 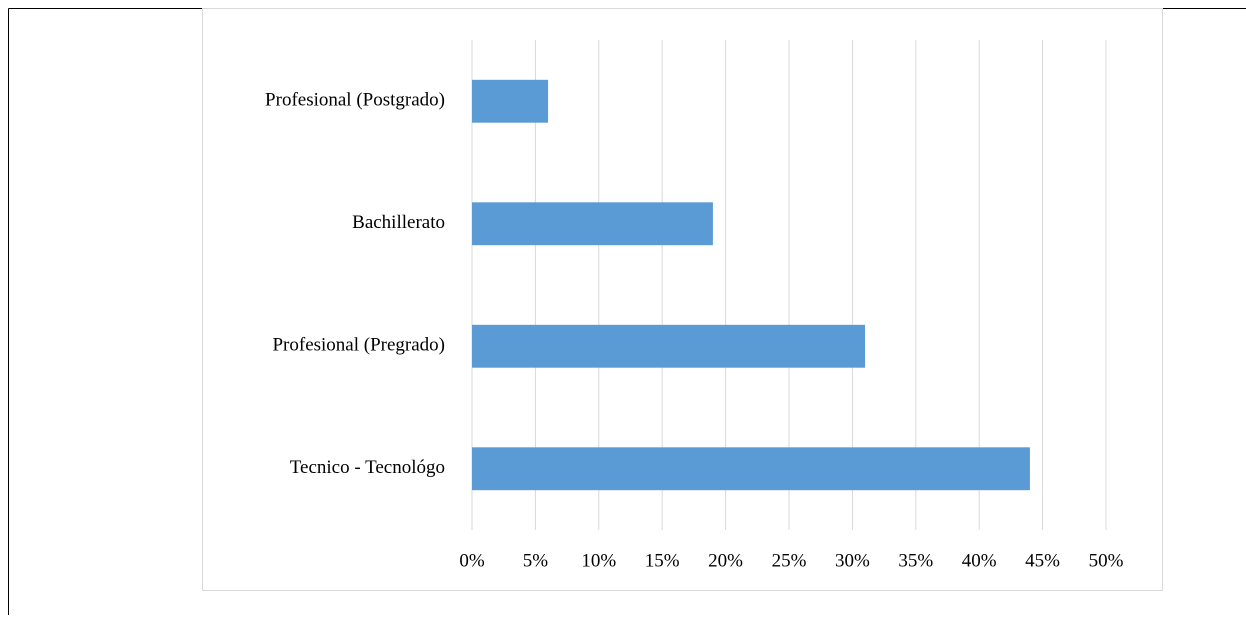 What do you see at coordinates (789, 560) in the screenshot?
I see `x-tick-label: 25%` at bounding box center [789, 560].